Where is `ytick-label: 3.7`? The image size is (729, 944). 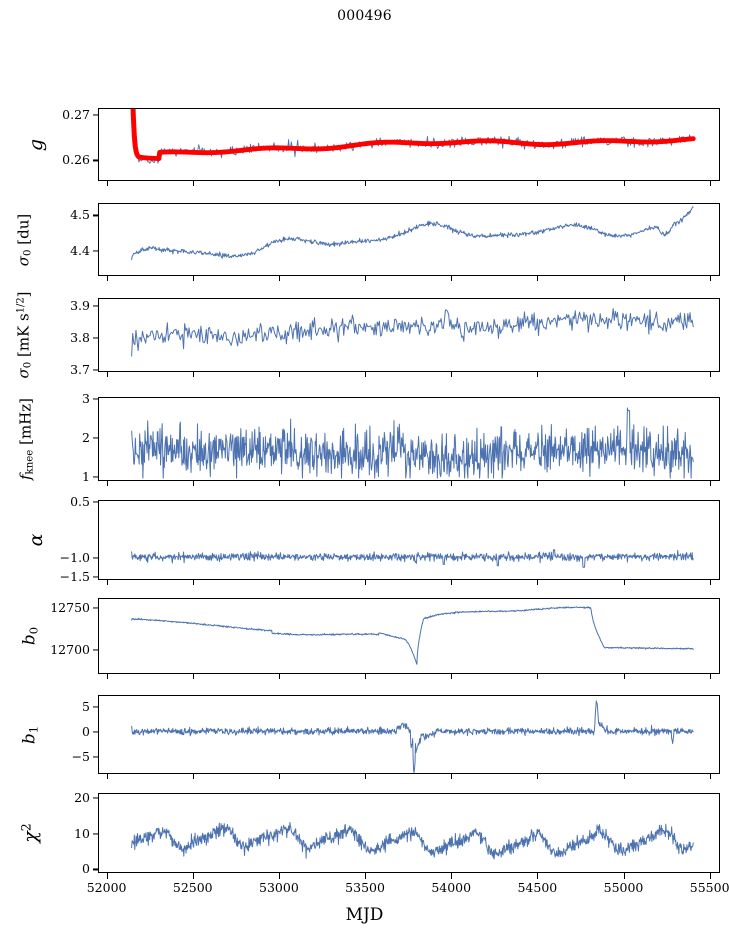 ytick-label: 3.7 is located at coordinates (80, 370).